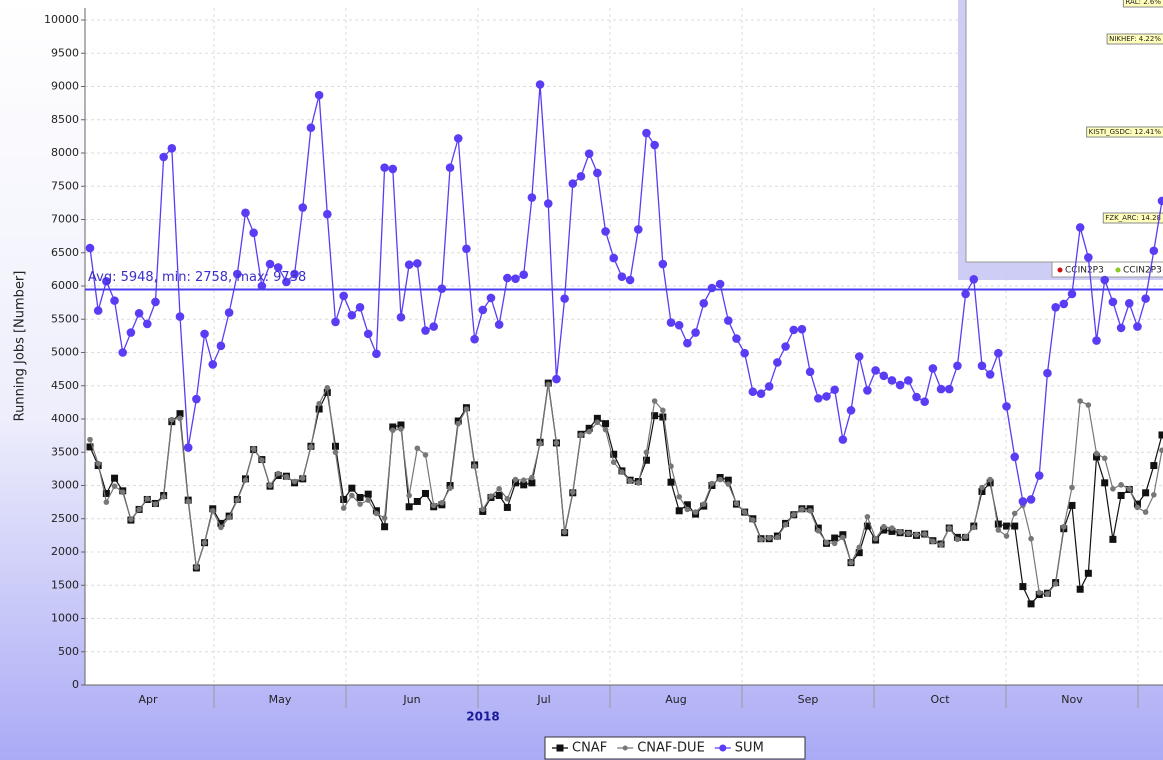 The width and height of the screenshot is (1163, 760). What do you see at coordinates (482, 717) in the screenshot?
I see `x-axis-title: 2018` at bounding box center [482, 717].